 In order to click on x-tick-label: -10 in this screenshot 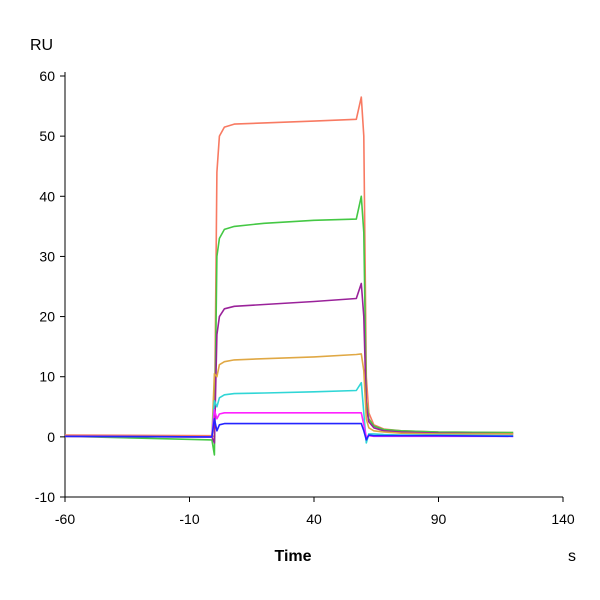, I will do `click(189, 519)`.